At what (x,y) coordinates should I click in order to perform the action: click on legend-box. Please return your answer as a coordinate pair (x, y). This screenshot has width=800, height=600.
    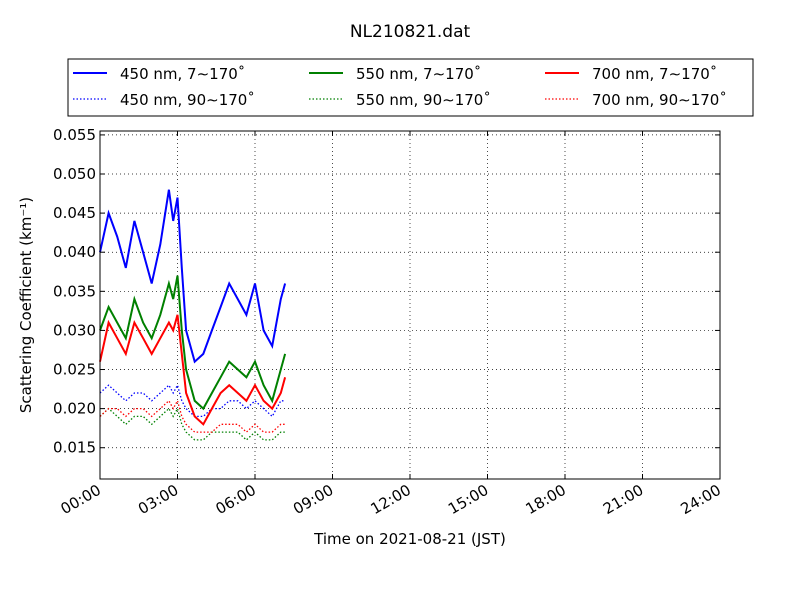
    Looking at the image, I should click on (410, 87).